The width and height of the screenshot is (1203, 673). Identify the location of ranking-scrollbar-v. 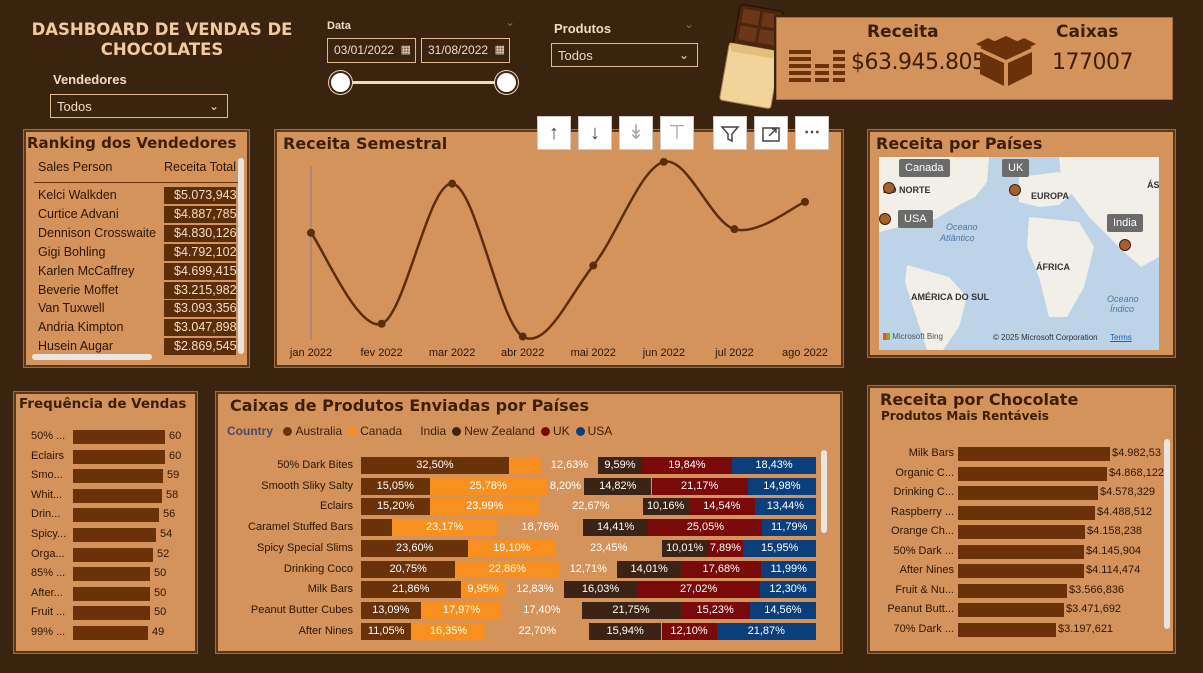
(241, 256).